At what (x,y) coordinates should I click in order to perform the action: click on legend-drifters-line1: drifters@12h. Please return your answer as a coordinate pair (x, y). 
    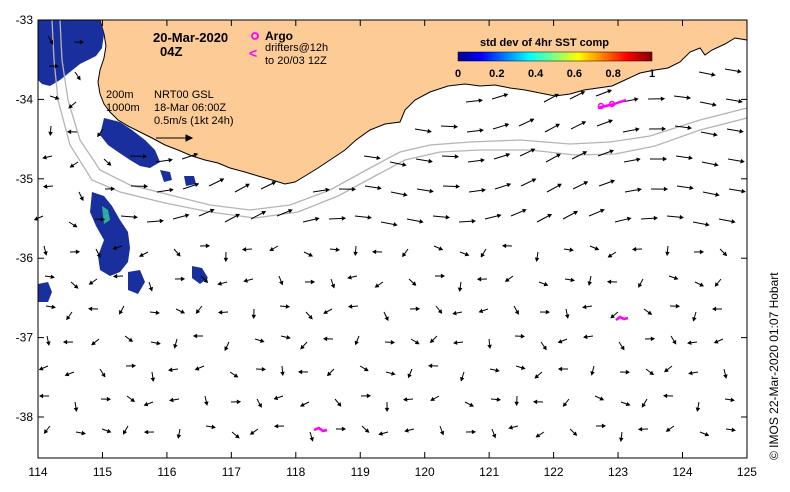
    Looking at the image, I should click on (296, 48).